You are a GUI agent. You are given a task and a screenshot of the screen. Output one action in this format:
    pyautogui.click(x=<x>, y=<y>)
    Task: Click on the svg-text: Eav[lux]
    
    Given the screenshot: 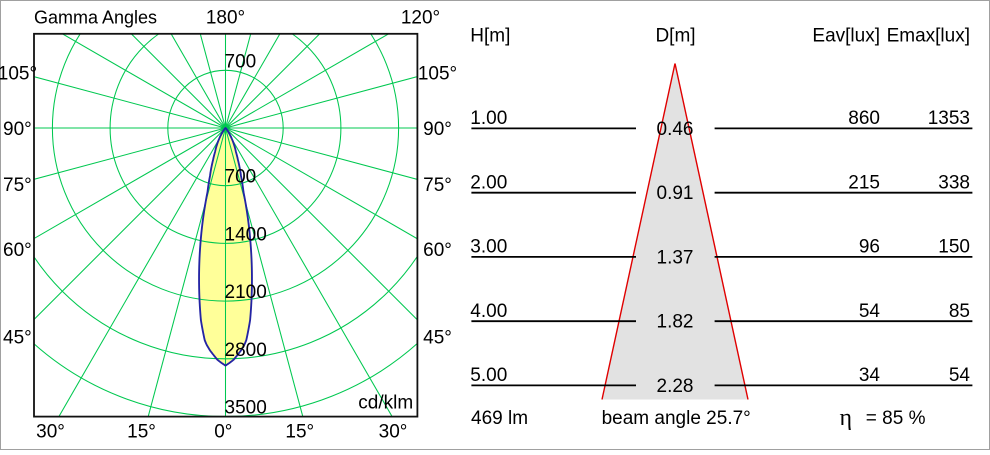 What is the action you would take?
    pyautogui.click(x=846, y=36)
    